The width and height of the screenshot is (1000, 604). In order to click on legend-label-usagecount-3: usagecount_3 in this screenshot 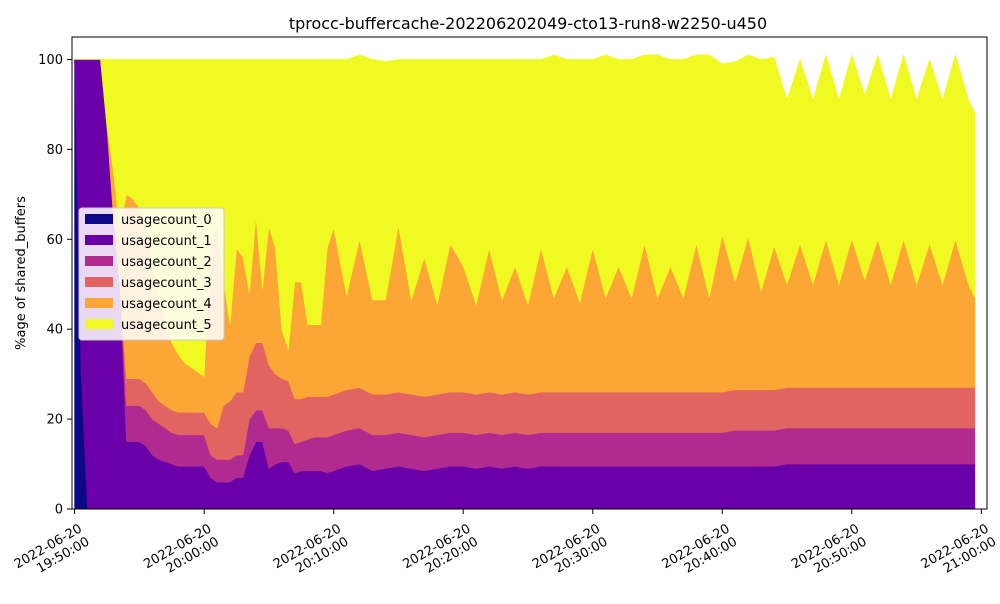, I will do `click(166, 283)`.